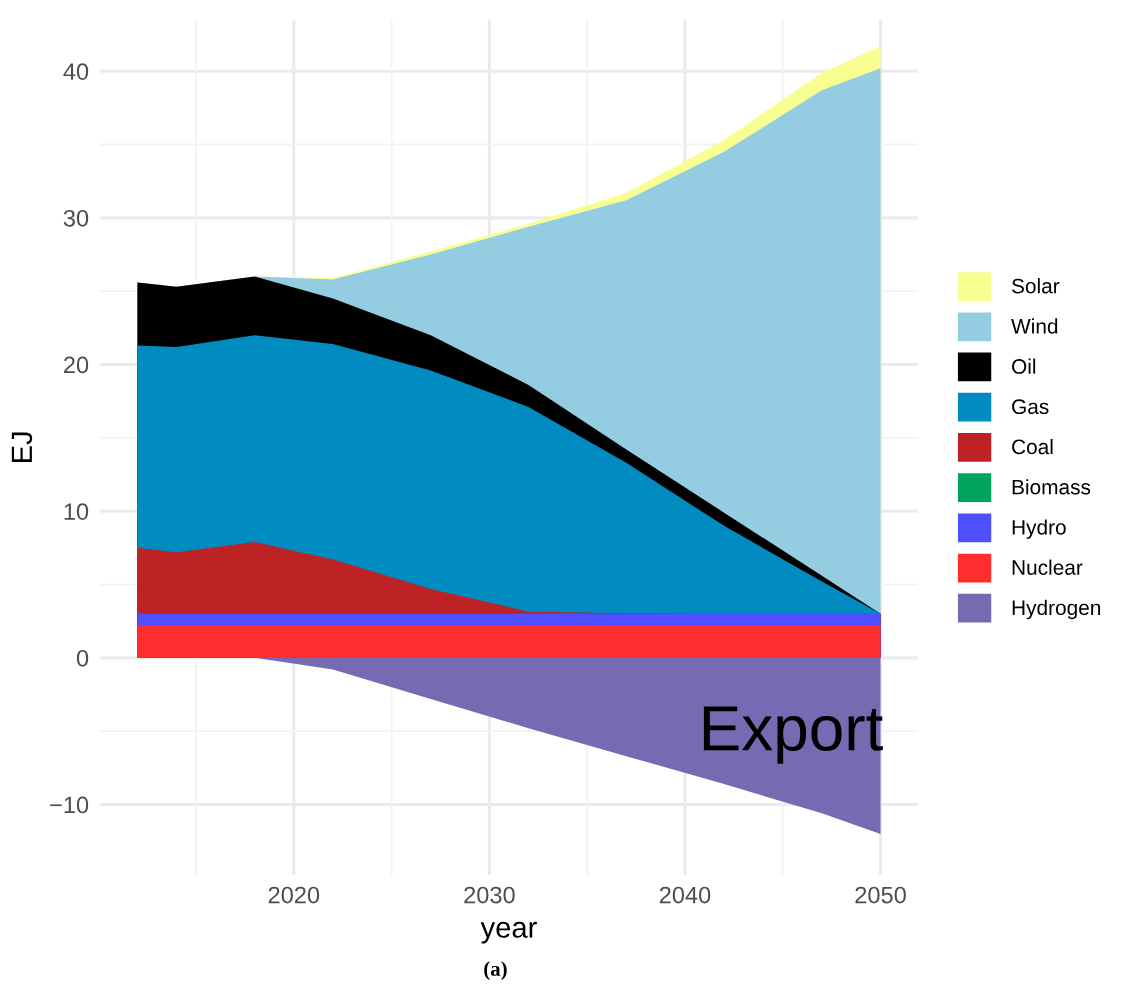 This screenshot has width=1126, height=992. What do you see at coordinates (76, 511) in the screenshot?
I see `y-tick-label: 10` at bounding box center [76, 511].